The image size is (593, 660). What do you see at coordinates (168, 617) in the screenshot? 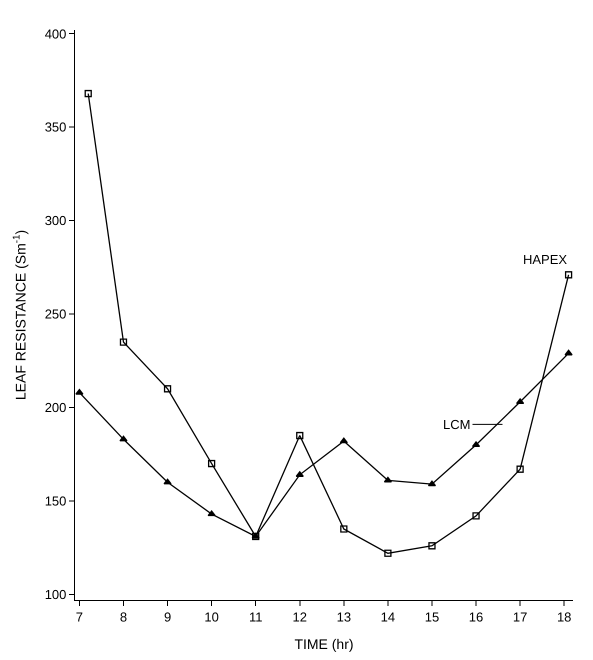
I see `x-tick-label: 9` at bounding box center [168, 617].